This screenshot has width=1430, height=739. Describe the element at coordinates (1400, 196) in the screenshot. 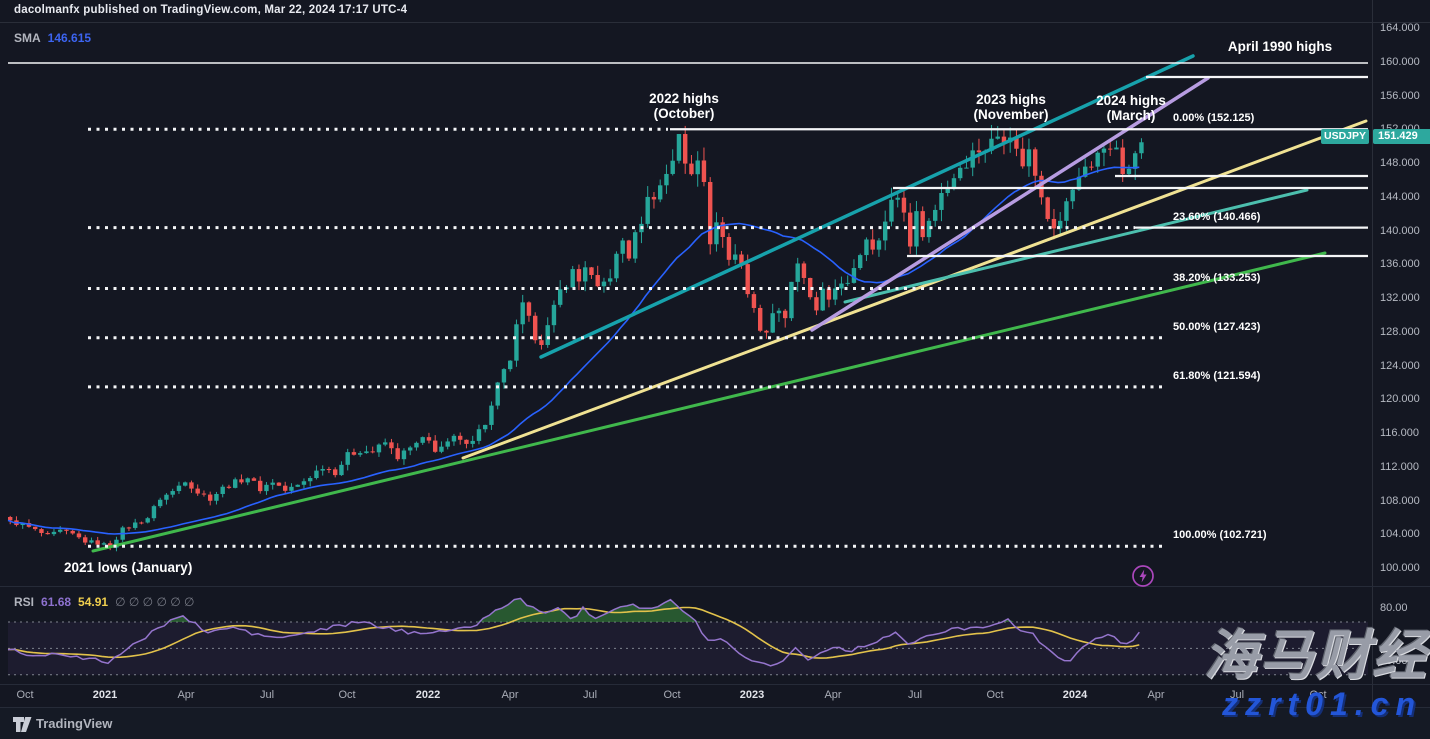

I see `price-tick: 144.000` at that location.